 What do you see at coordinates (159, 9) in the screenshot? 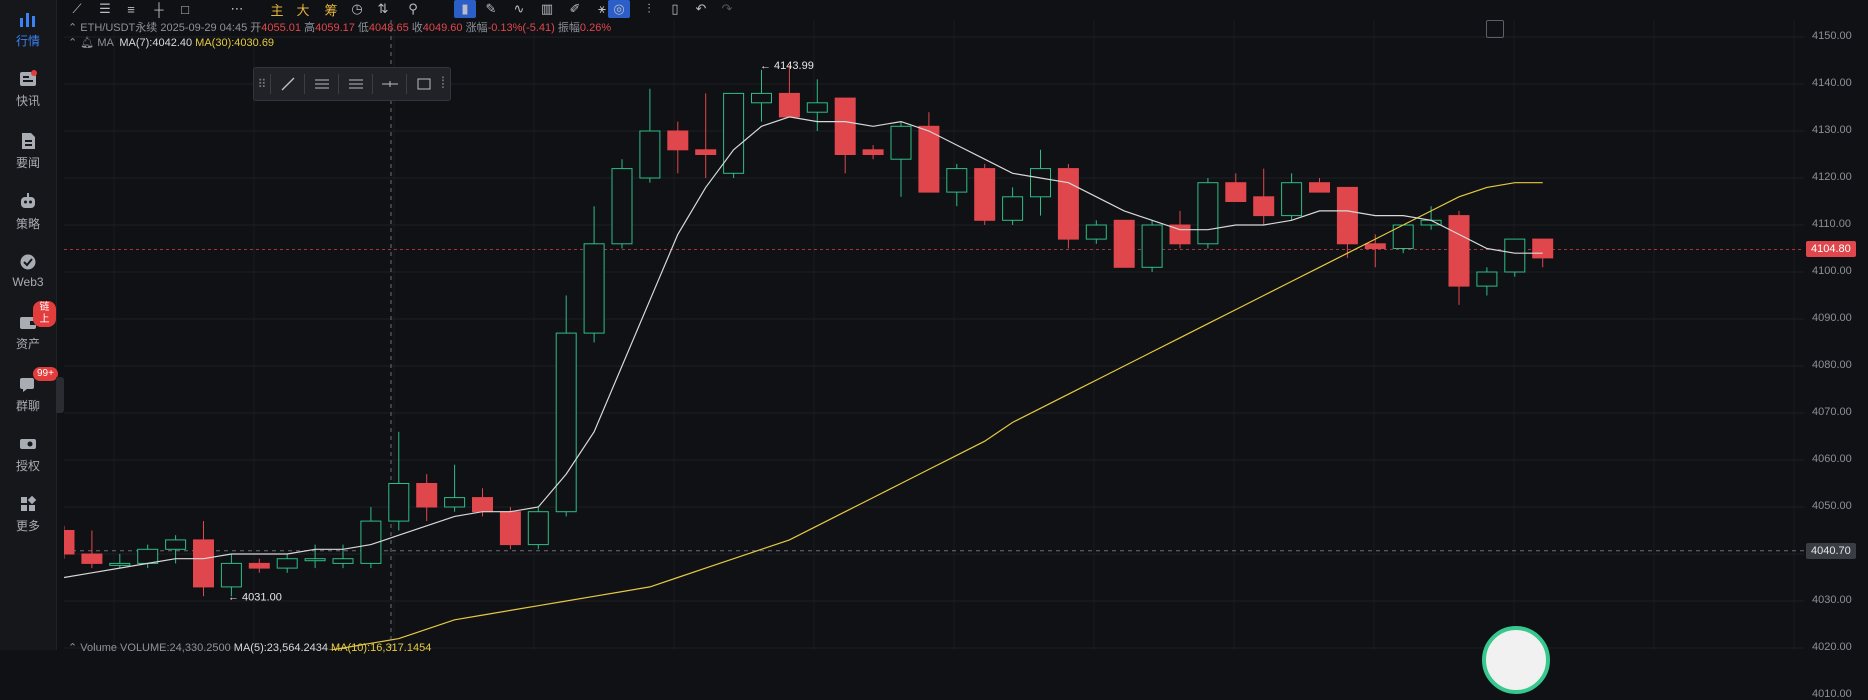
I see `crosshair-icon: ┼` at bounding box center [159, 9].